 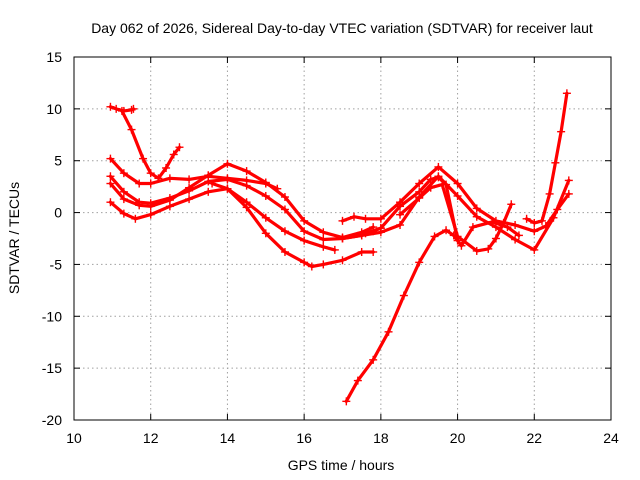 I want to click on y-tick-label: -10, so click(x=52, y=316).